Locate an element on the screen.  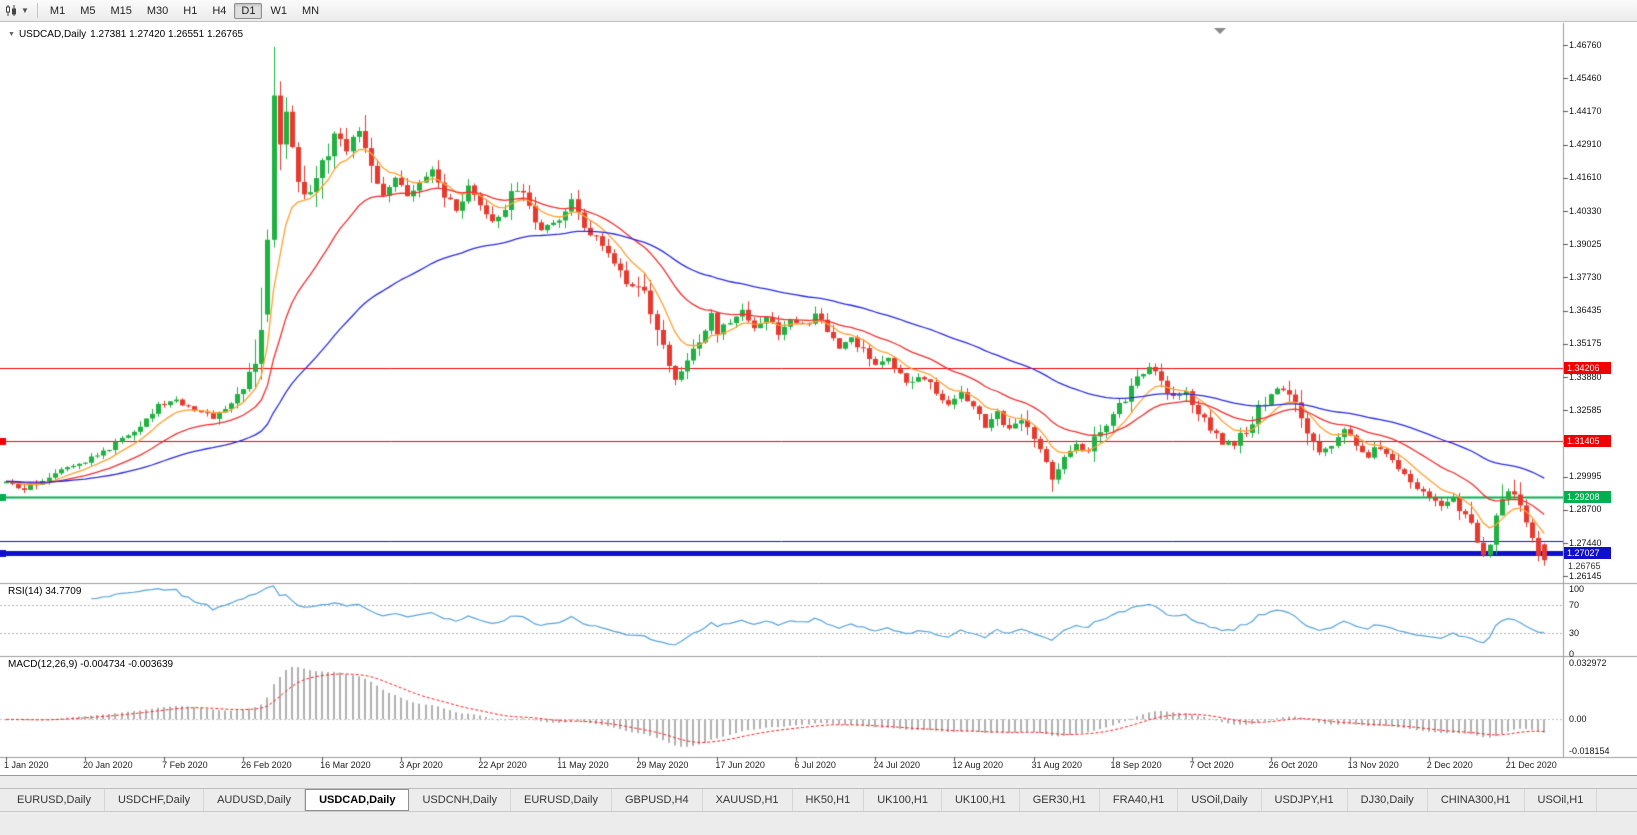
date-axis-label: 18 Sep 2020 is located at coordinates (1136, 765).